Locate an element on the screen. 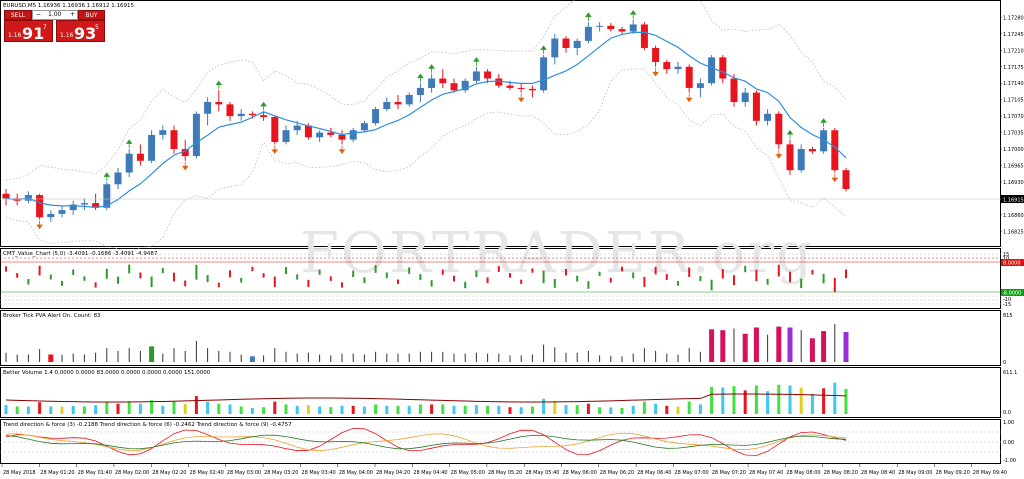 The image size is (1024, 479). tick-panel-frame is located at coordinates (500, 338).